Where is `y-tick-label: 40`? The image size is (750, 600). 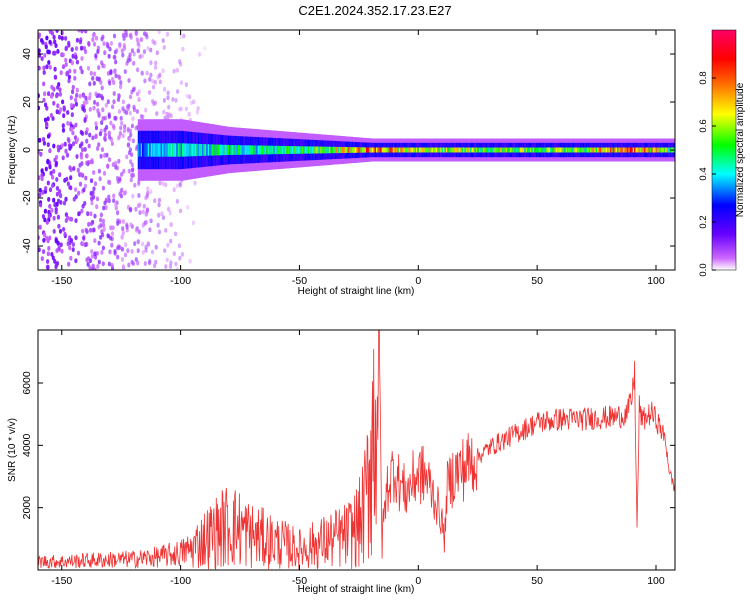 y-tick-label: 40 is located at coordinates (27, 54).